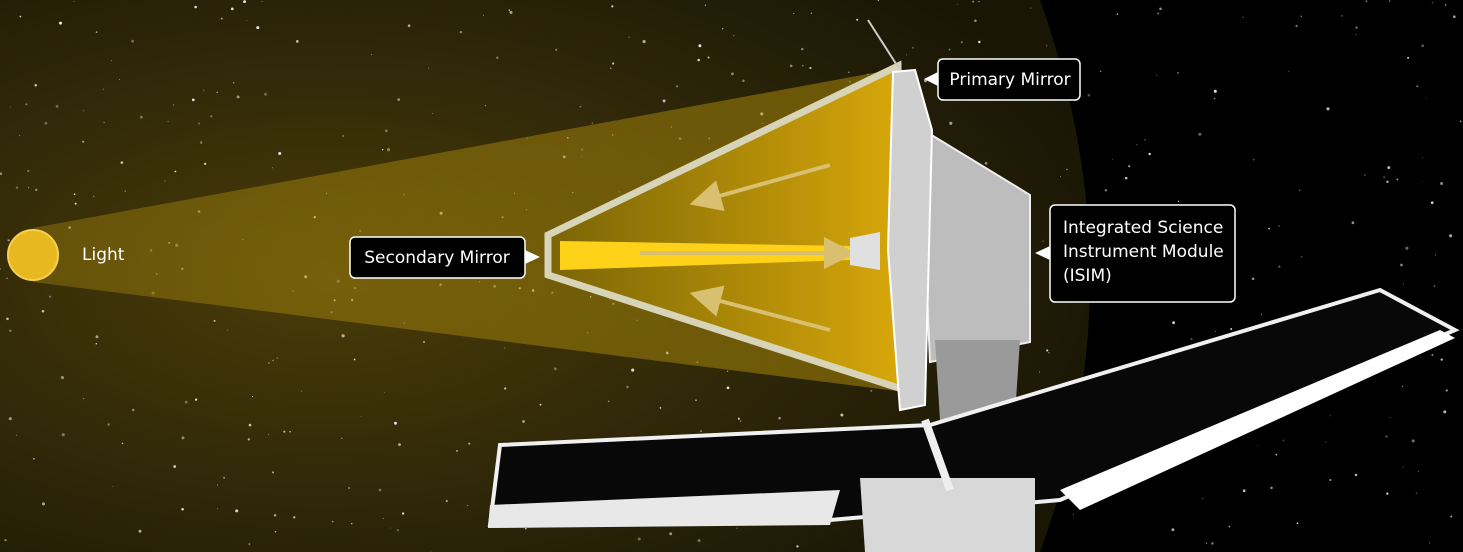 This screenshot has width=1463, height=552. I want to click on isim-label-line: (ISIM), so click(1087, 276).